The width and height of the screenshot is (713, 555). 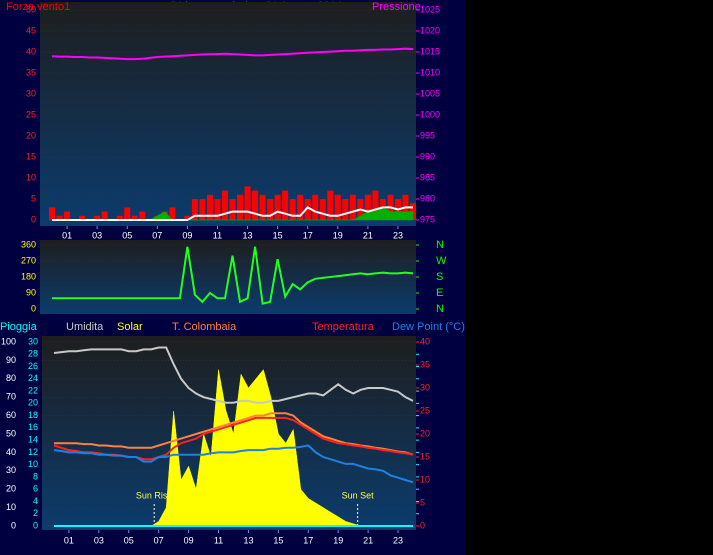 I want to click on y2-tick-label: 1000, so click(x=430, y=114).